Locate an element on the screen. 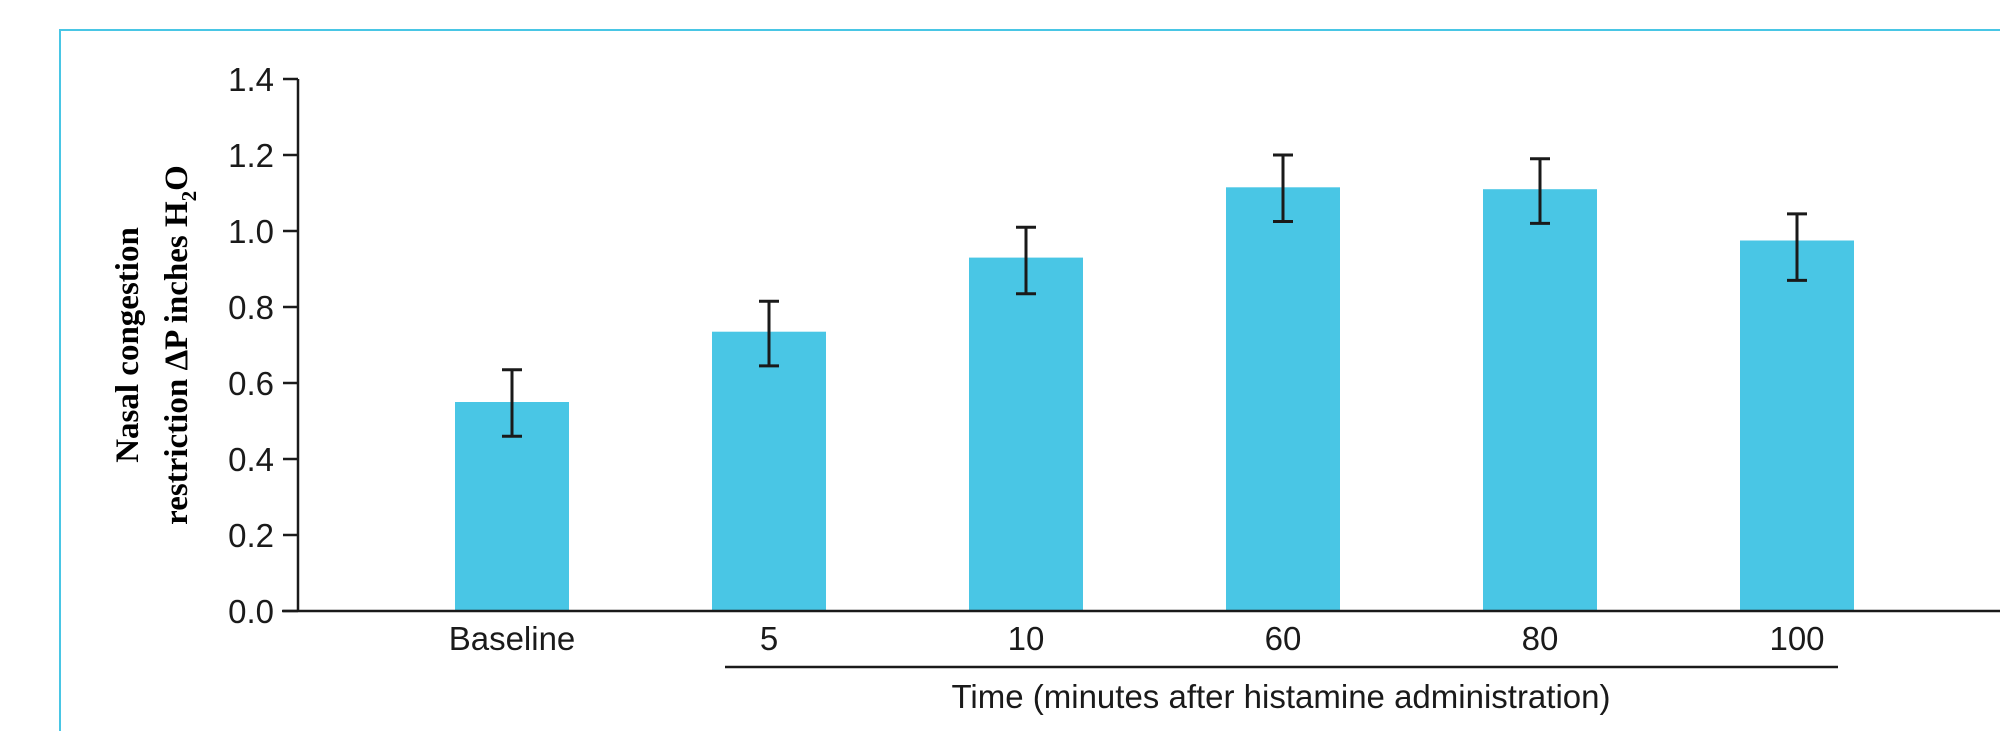 The image size is (2000, 731). y-tick-label: 0.2 is located at coordinates (251, 535).